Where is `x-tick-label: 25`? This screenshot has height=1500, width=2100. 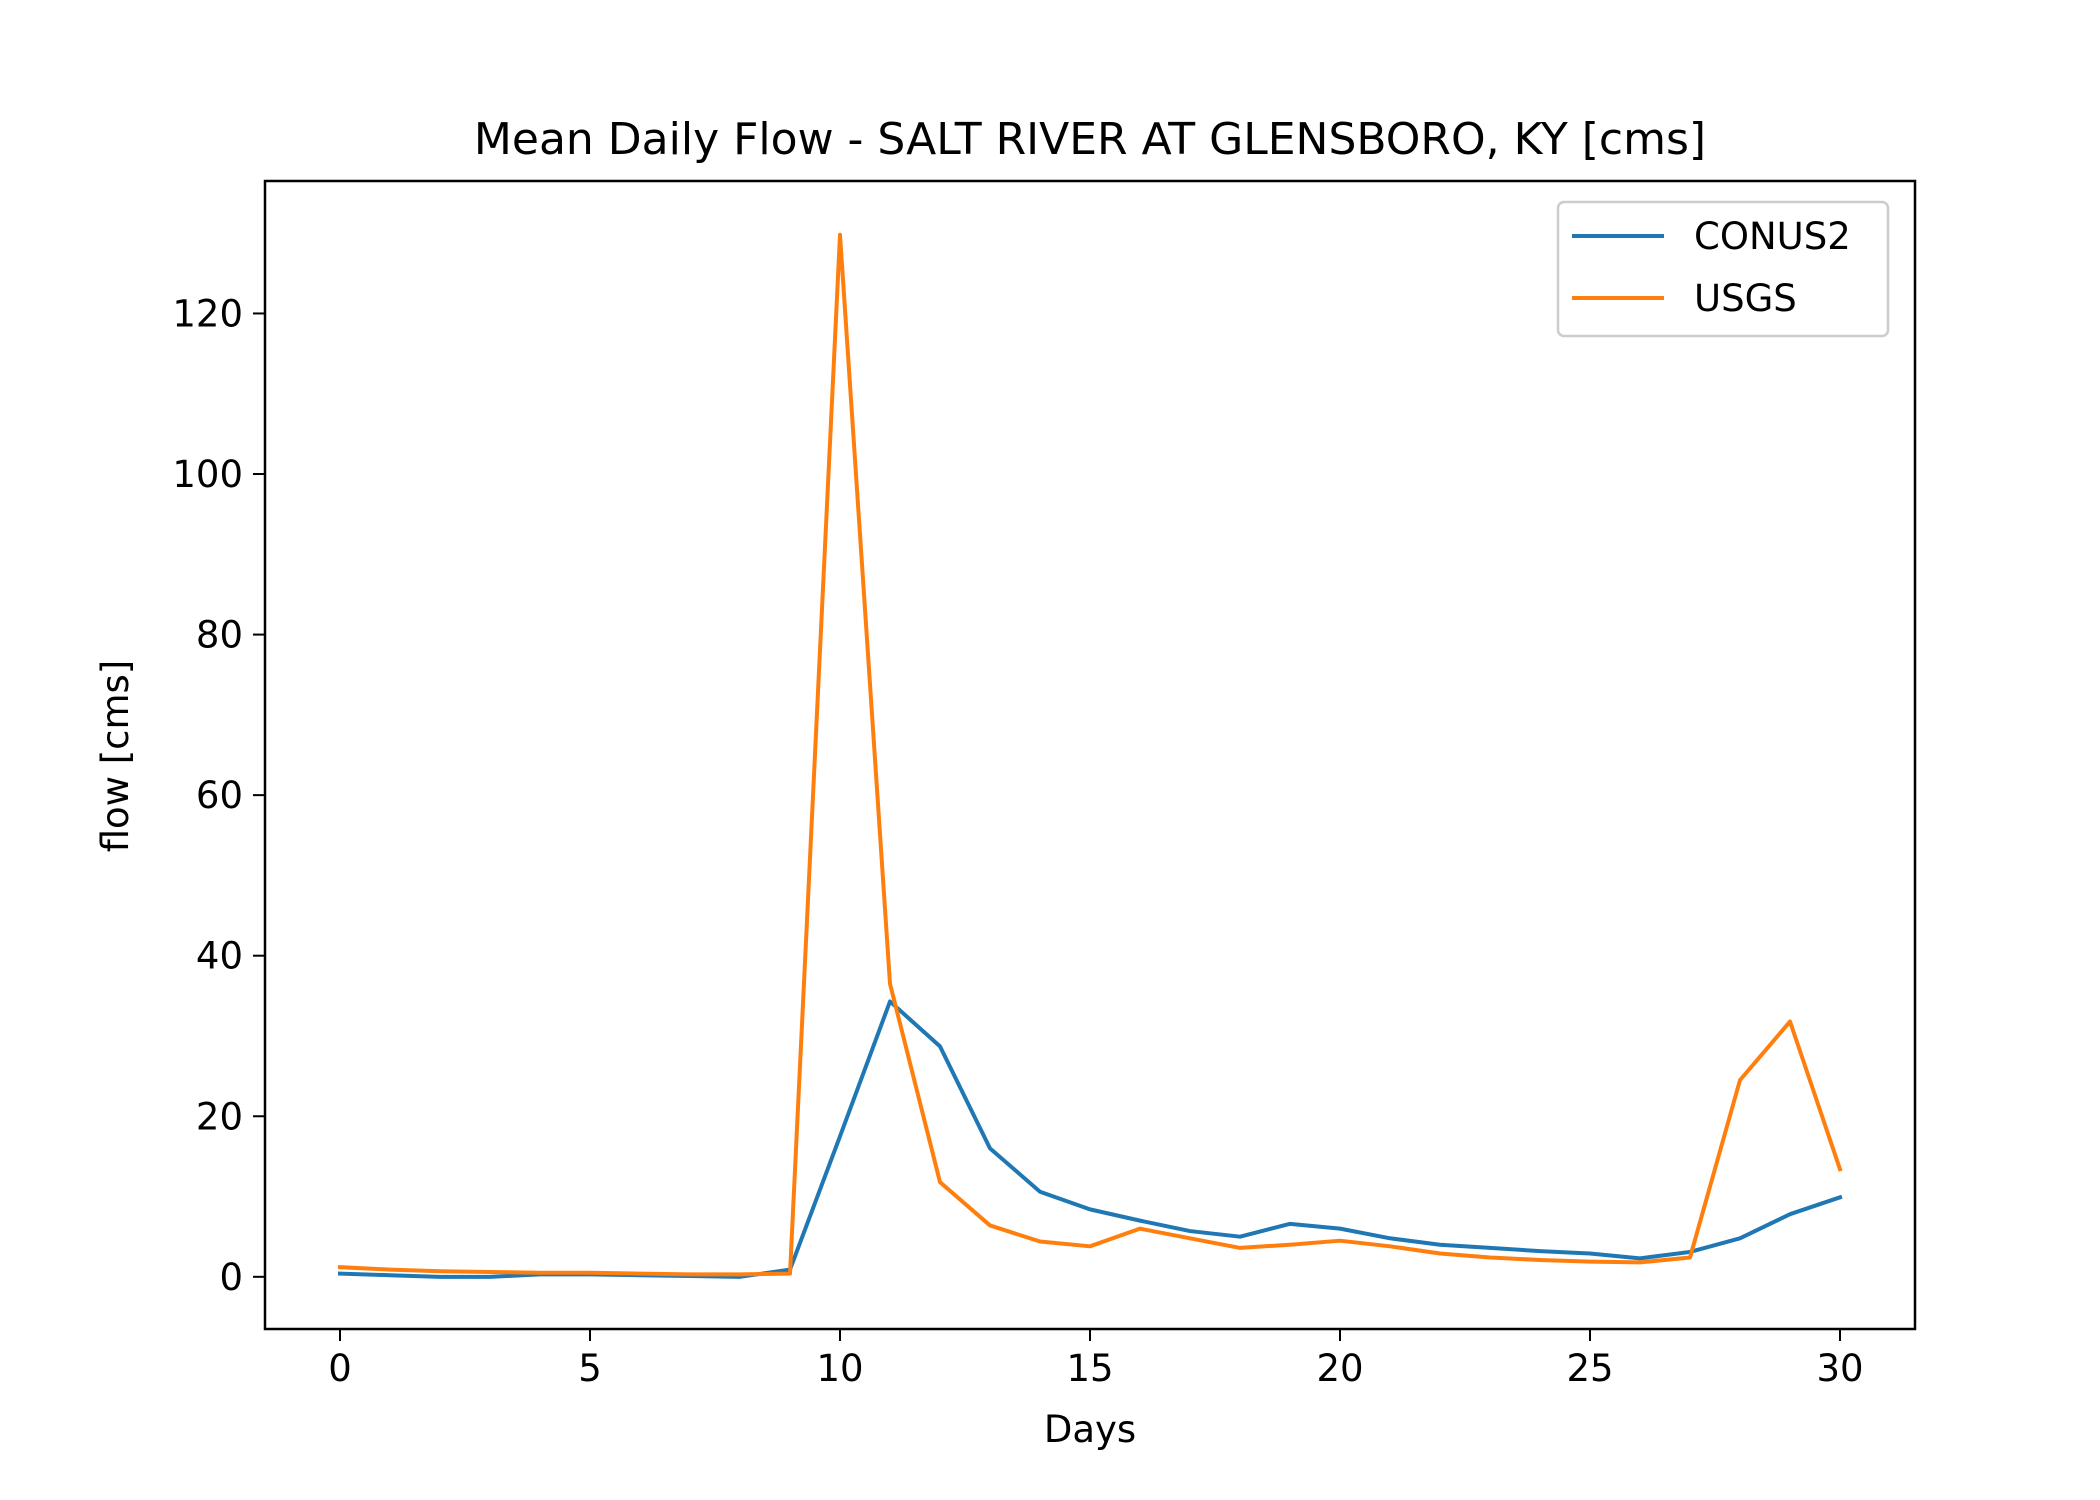 x-tick-label: 25 is located at coordinates (1589, 1368).